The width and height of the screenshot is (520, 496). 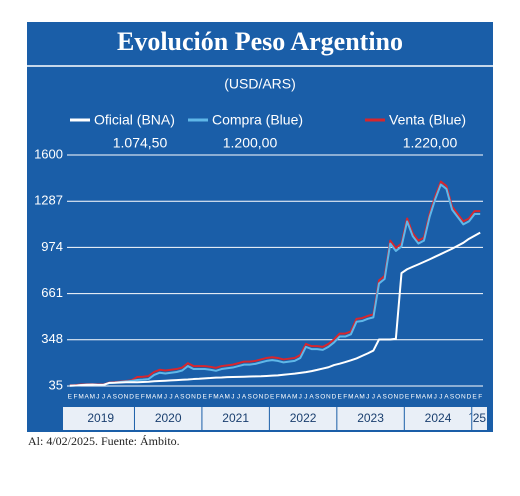 I want to click on legend-label: Oficial (BNA), so click(x=134, y=120).